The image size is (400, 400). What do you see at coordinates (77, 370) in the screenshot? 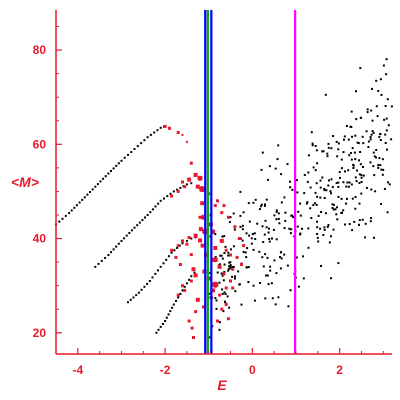
I see `x-tick-label: -4` at bounding box center [77, 370].